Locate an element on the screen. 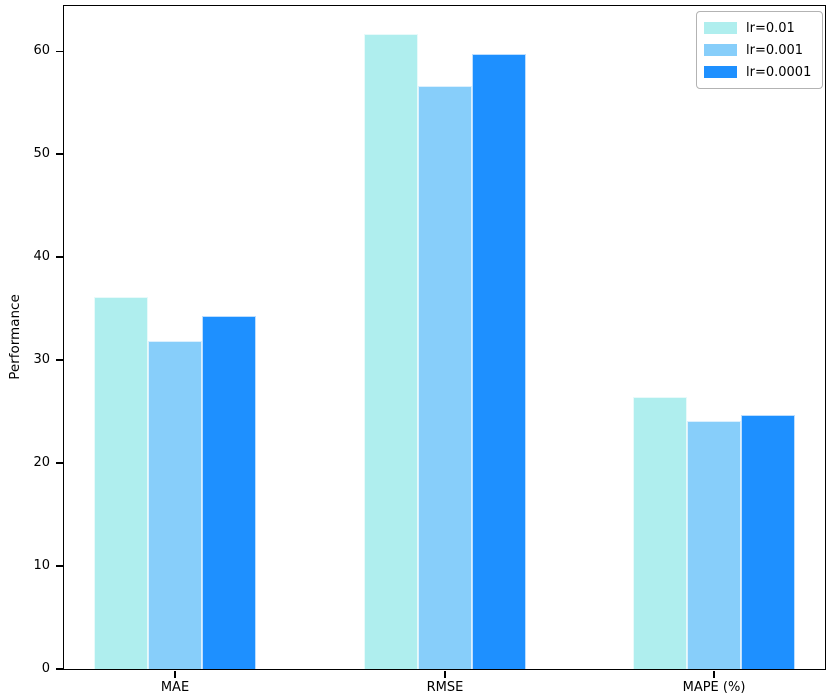 This screenshot has height=698, width=830. legend-label: lr=0.001 is located at coordinates (775, 50).